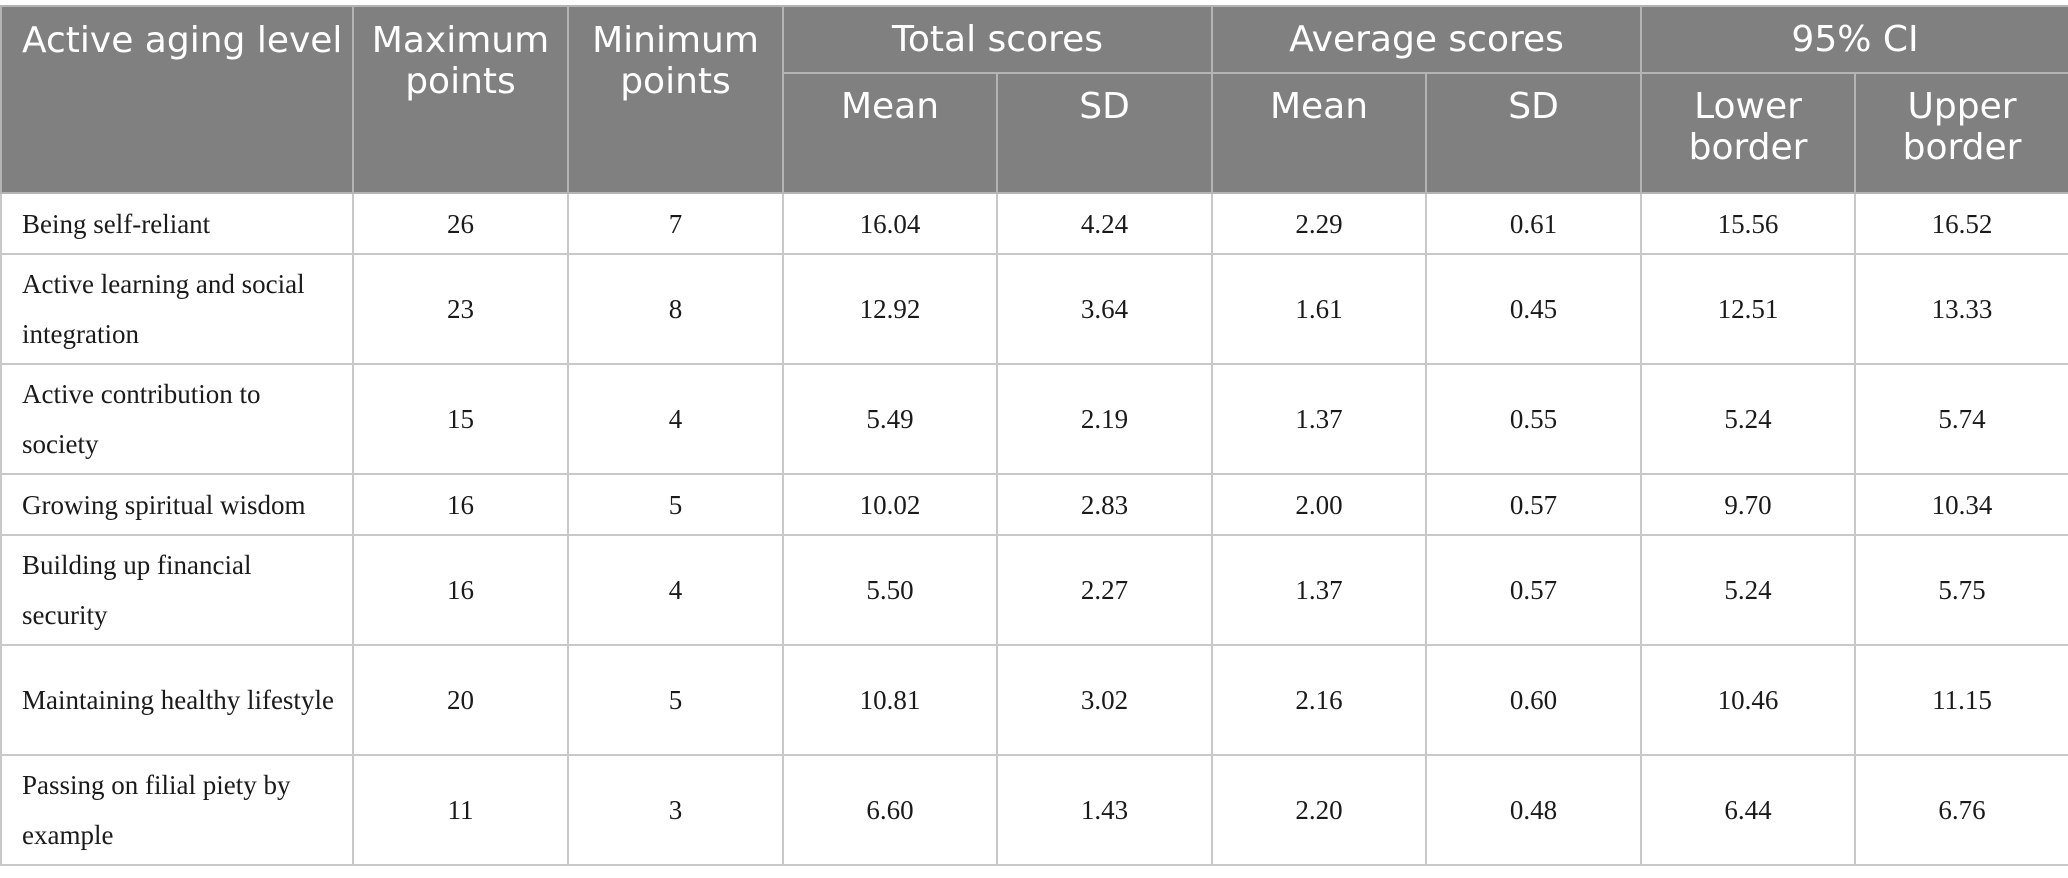  What do you see at coordinates (1104, 419) in the screenshot?
I see `cell-total-sd: 2.19` at bounding box center [1104, 419].